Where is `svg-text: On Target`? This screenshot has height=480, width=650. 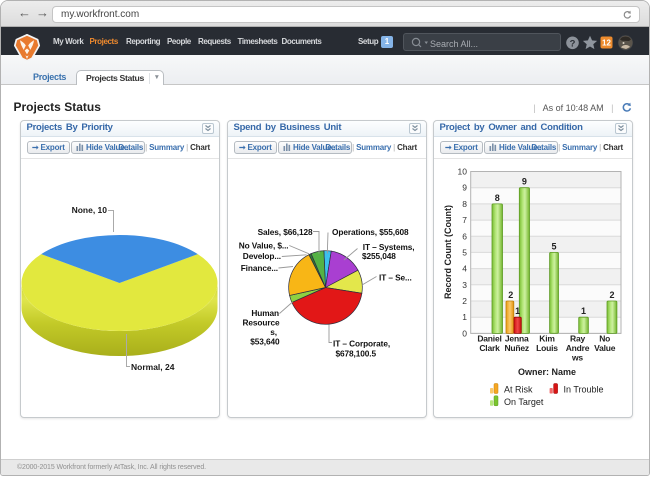
svg-text: On Target is located at coordinates (524, 402).